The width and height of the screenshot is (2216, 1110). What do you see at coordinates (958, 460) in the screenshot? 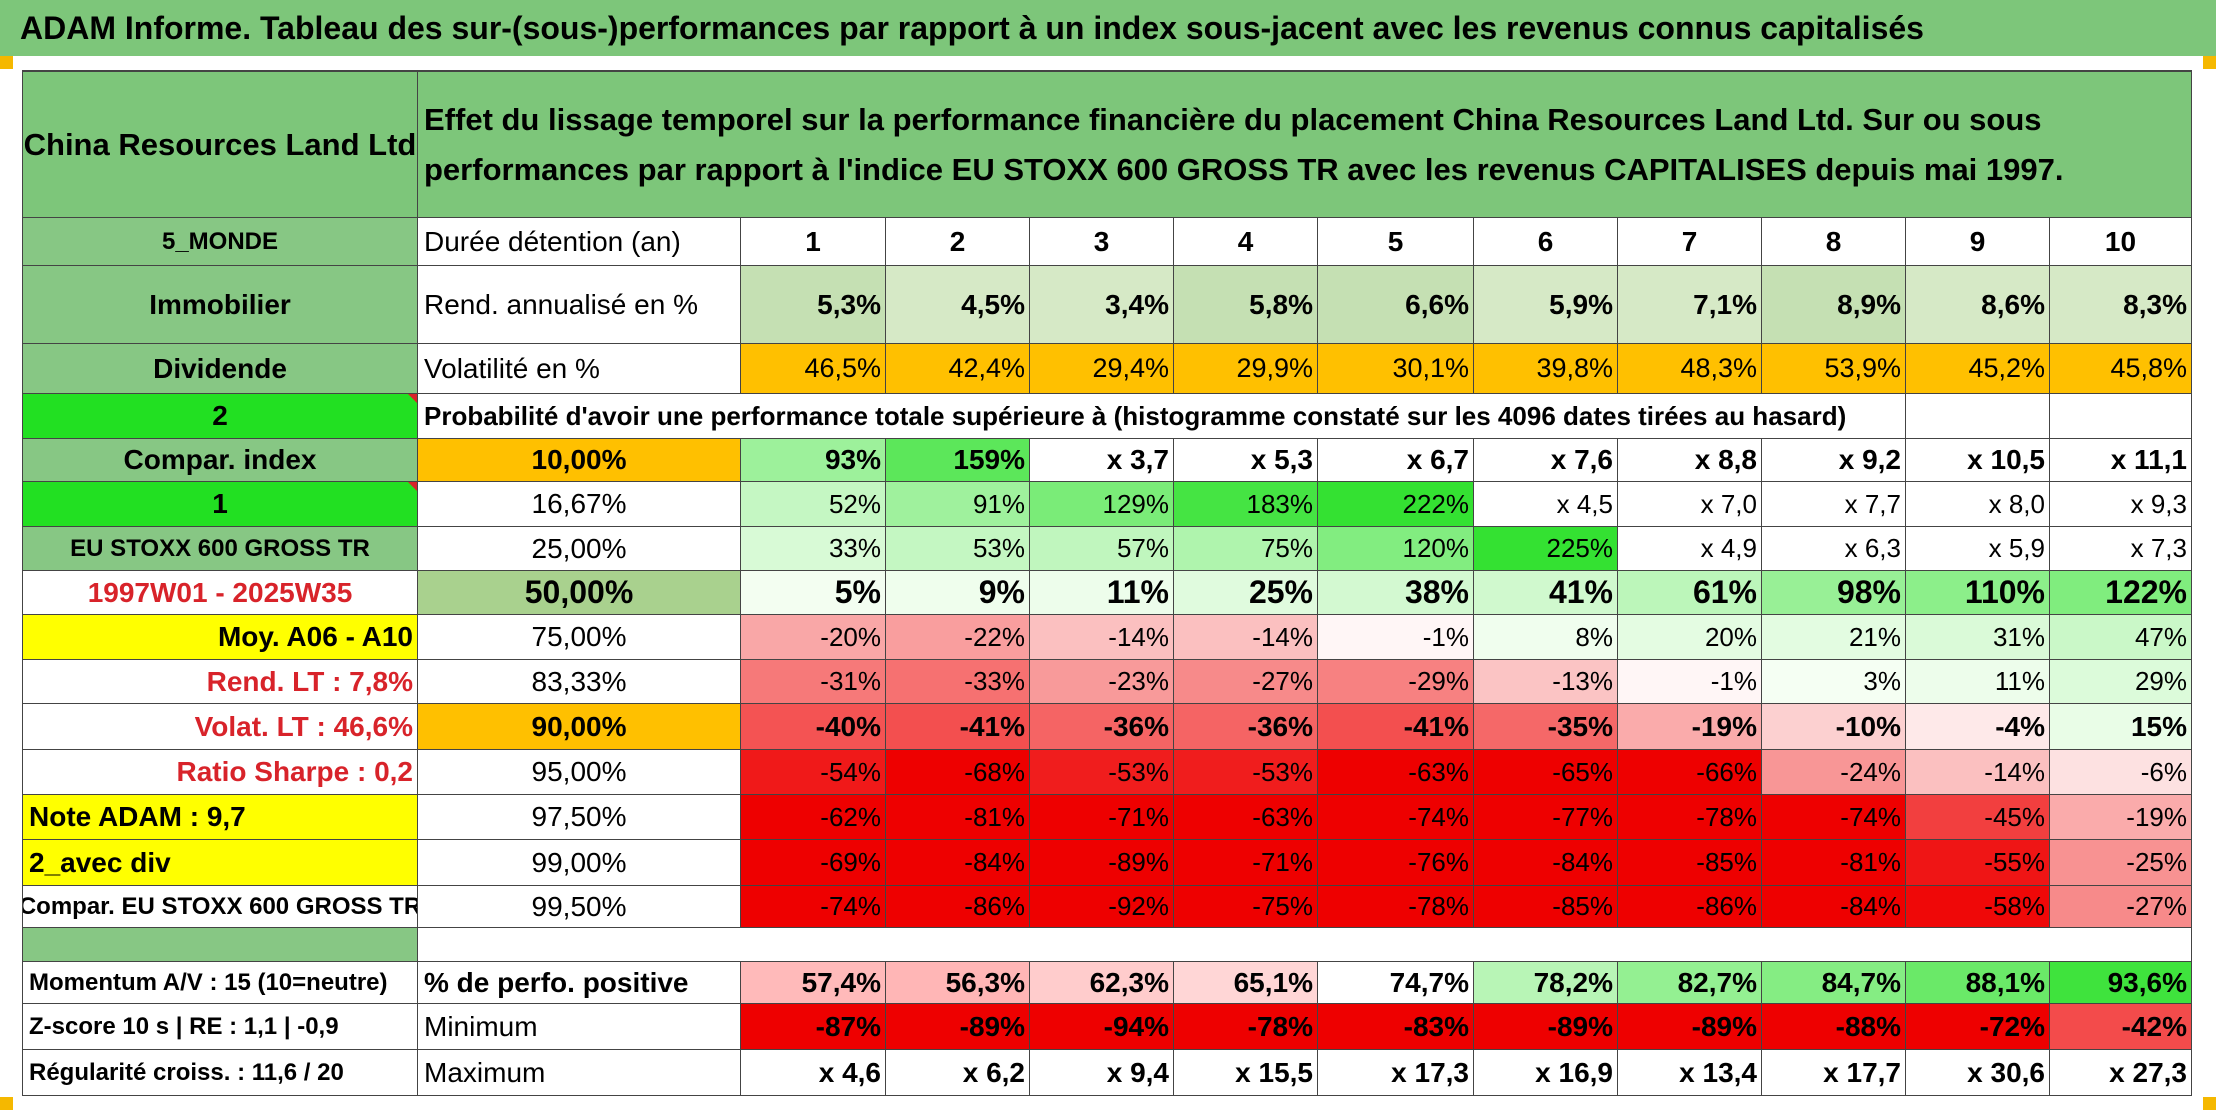
I see `percentile-cell: 159%` at bounding box center [958, 460].